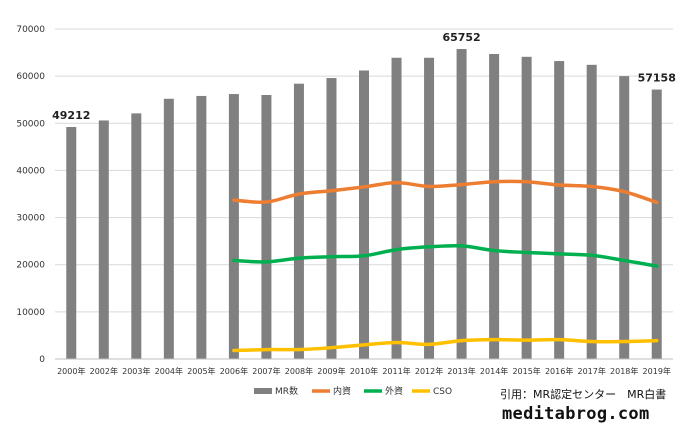 This screenshot has width=683, height=430. Describe the element at coordinates (461, 37) in the screenshot. I see `data-label: 65752` at that location.